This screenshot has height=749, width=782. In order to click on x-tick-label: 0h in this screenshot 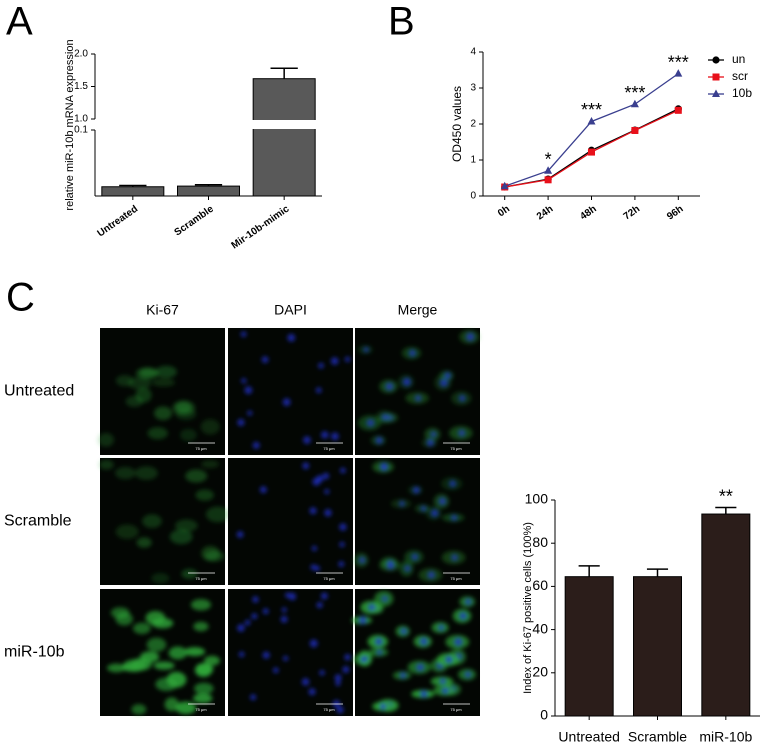, I will do `click(504, 212)`.